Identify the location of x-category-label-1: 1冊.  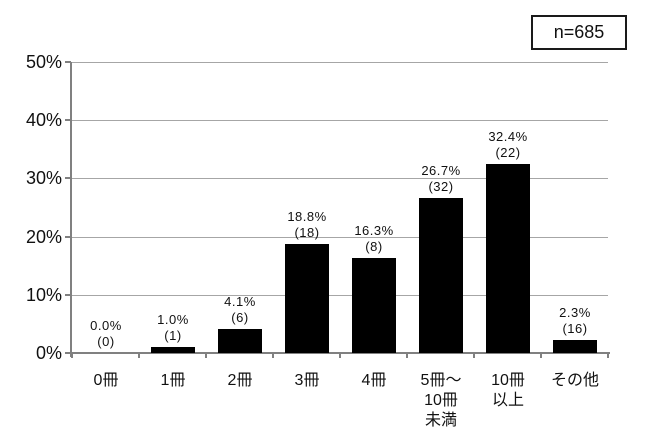
(173, 380).